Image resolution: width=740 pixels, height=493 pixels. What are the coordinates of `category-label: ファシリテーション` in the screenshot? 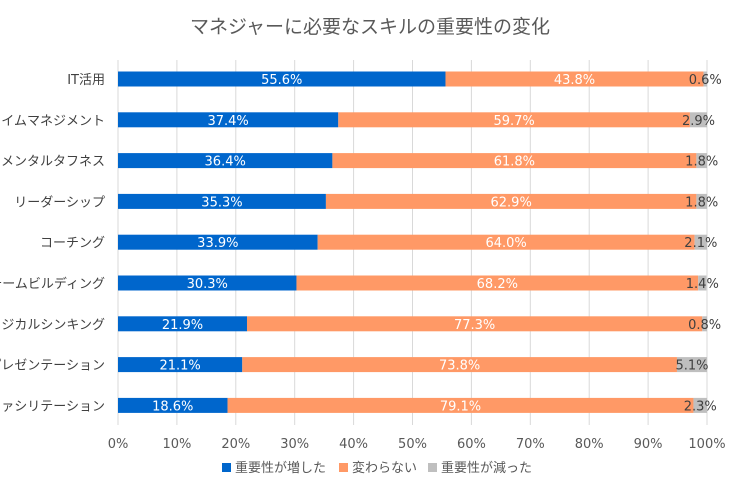 It's located at (52, 406).